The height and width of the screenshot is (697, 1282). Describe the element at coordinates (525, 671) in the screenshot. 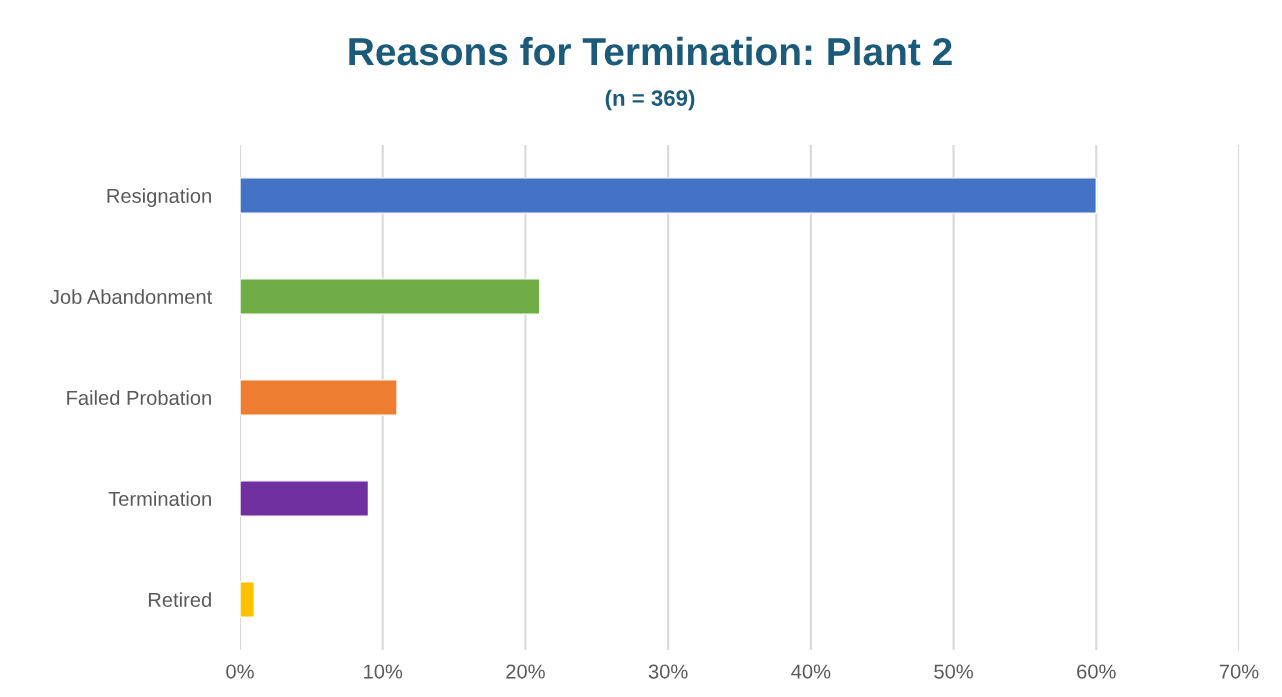

I see `x-tick-label: 20%` at that location.